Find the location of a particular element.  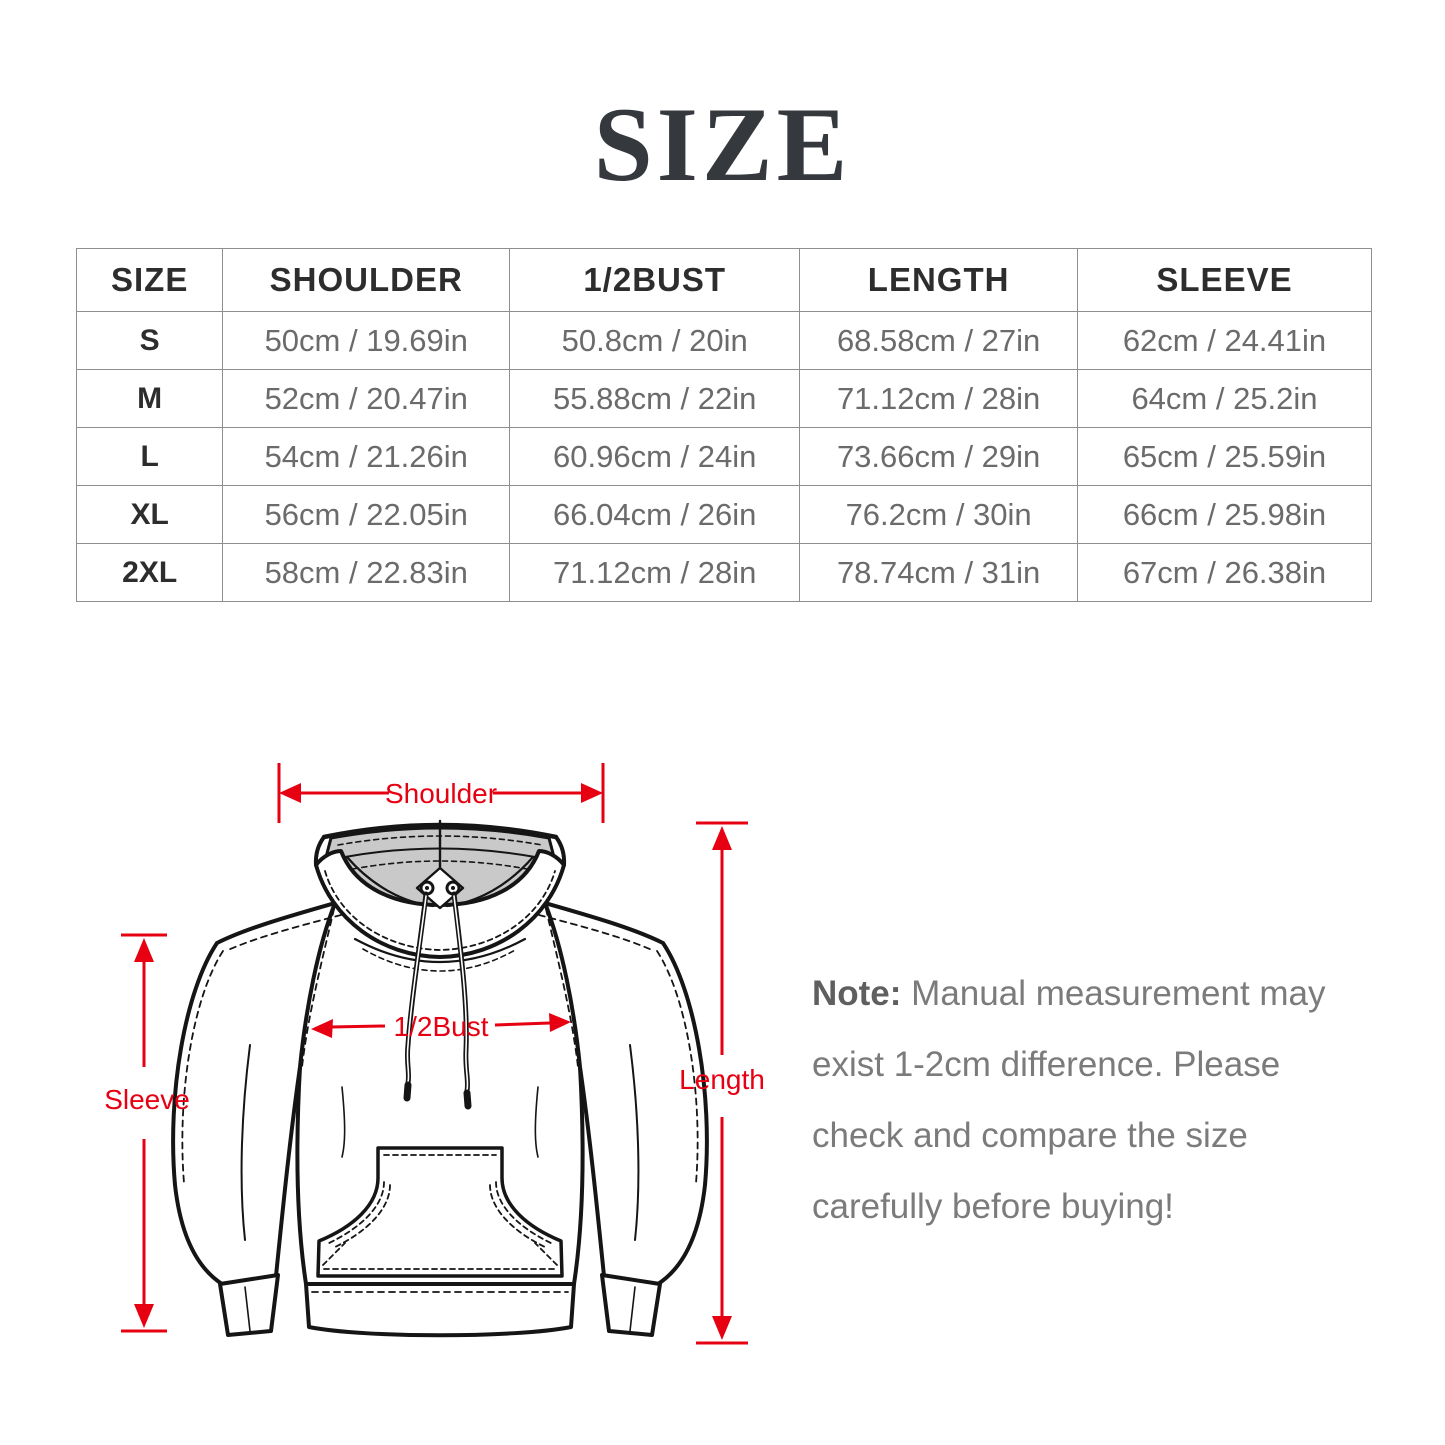

sleeve-measure: Sleeve is located at coordinates (147, 1133).